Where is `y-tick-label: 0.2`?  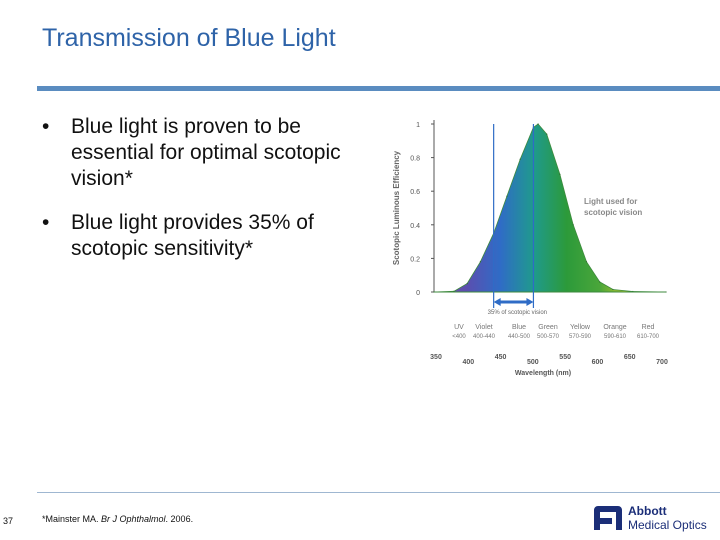 y-tick-label: 0.2 is located at coordinates (415, 259).